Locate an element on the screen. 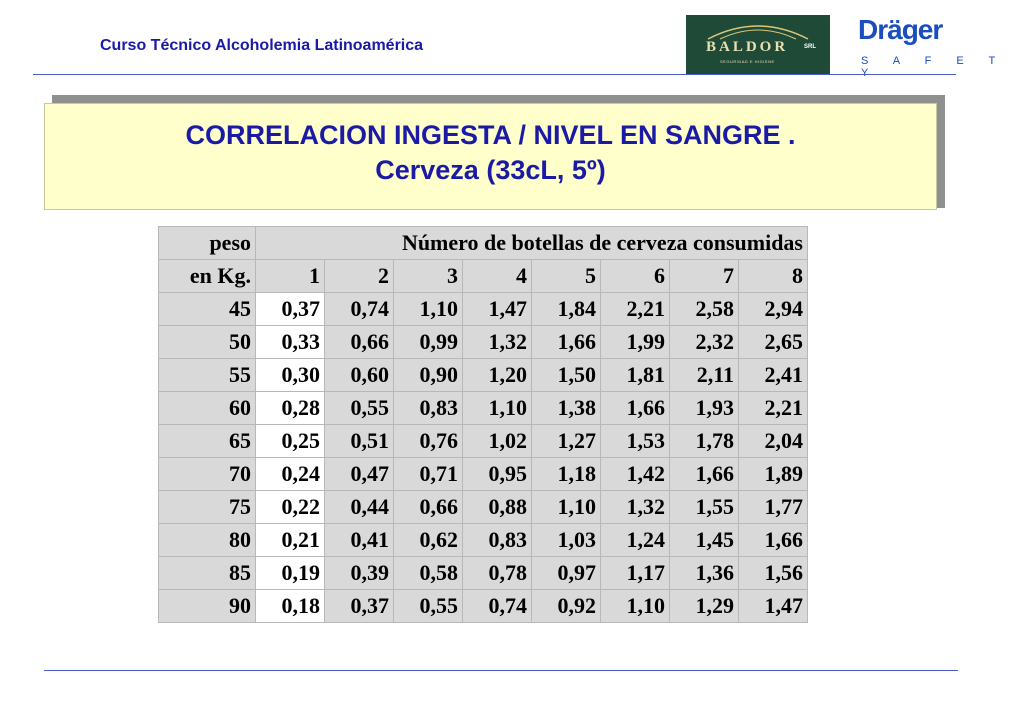 This screenshot has width=1023, height=717. value-cell: 1,47 is located at coordinates (497, 309).